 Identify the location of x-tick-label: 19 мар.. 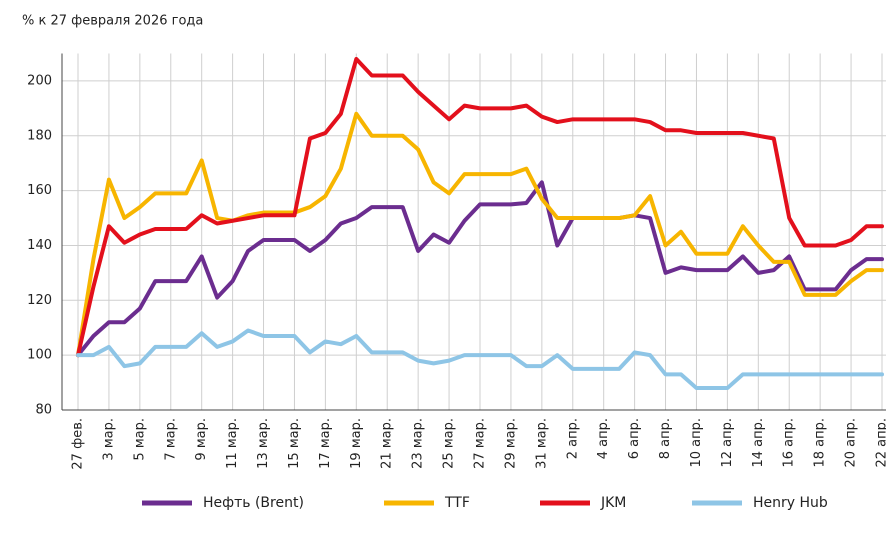
(356, 443).